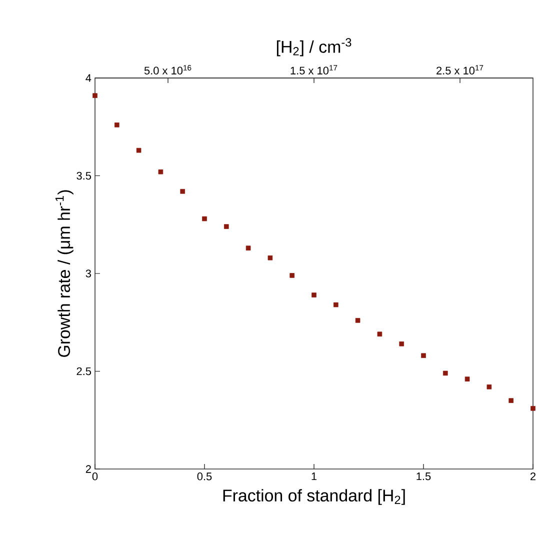 Image resolution: width=539 pixels, height=542 pixels. What do you see at coordinates (167, 69) in the screenshot?
I see `x2-tick-label: 5.0 x 10$^{16}$` at bounding box center [167, 69].